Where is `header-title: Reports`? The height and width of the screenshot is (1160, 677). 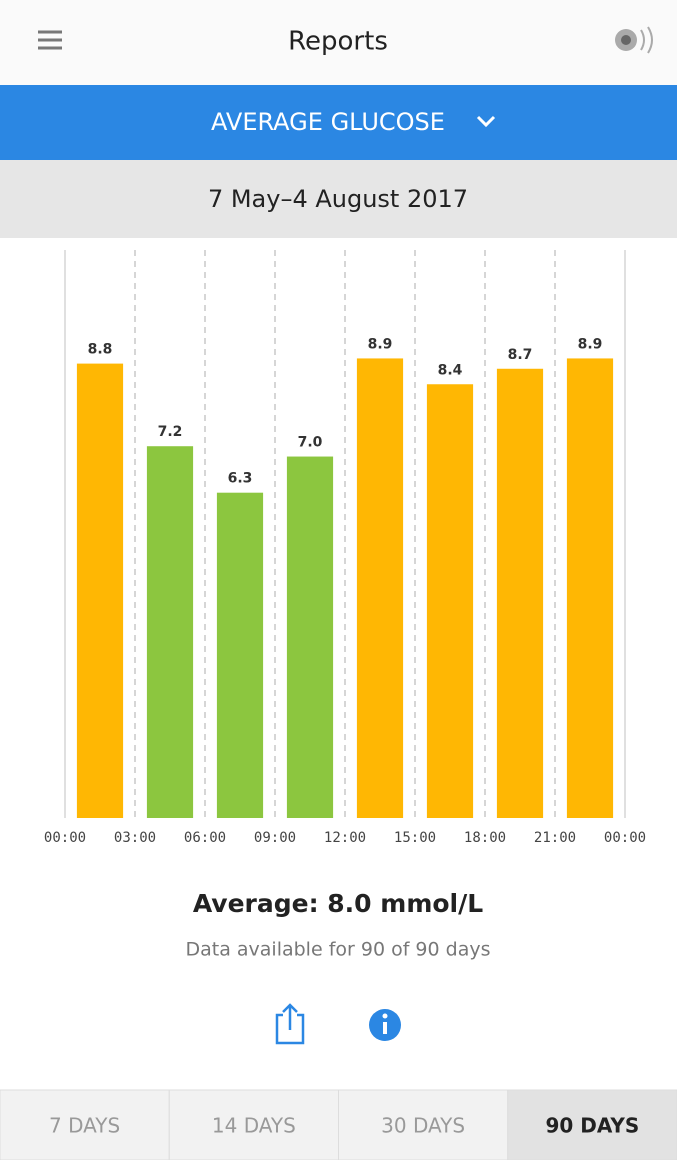 header-title: Reports is located at coordinates (338, 42).